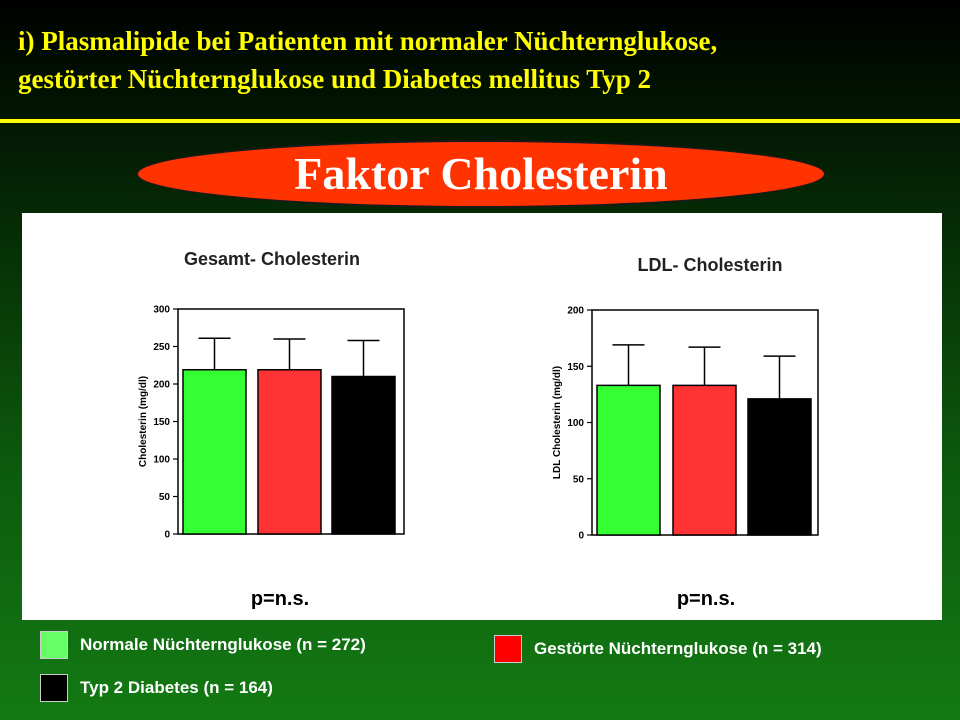 The image size is (960, 720). I want to click on legend-swatch-normal, so click(54, 645).